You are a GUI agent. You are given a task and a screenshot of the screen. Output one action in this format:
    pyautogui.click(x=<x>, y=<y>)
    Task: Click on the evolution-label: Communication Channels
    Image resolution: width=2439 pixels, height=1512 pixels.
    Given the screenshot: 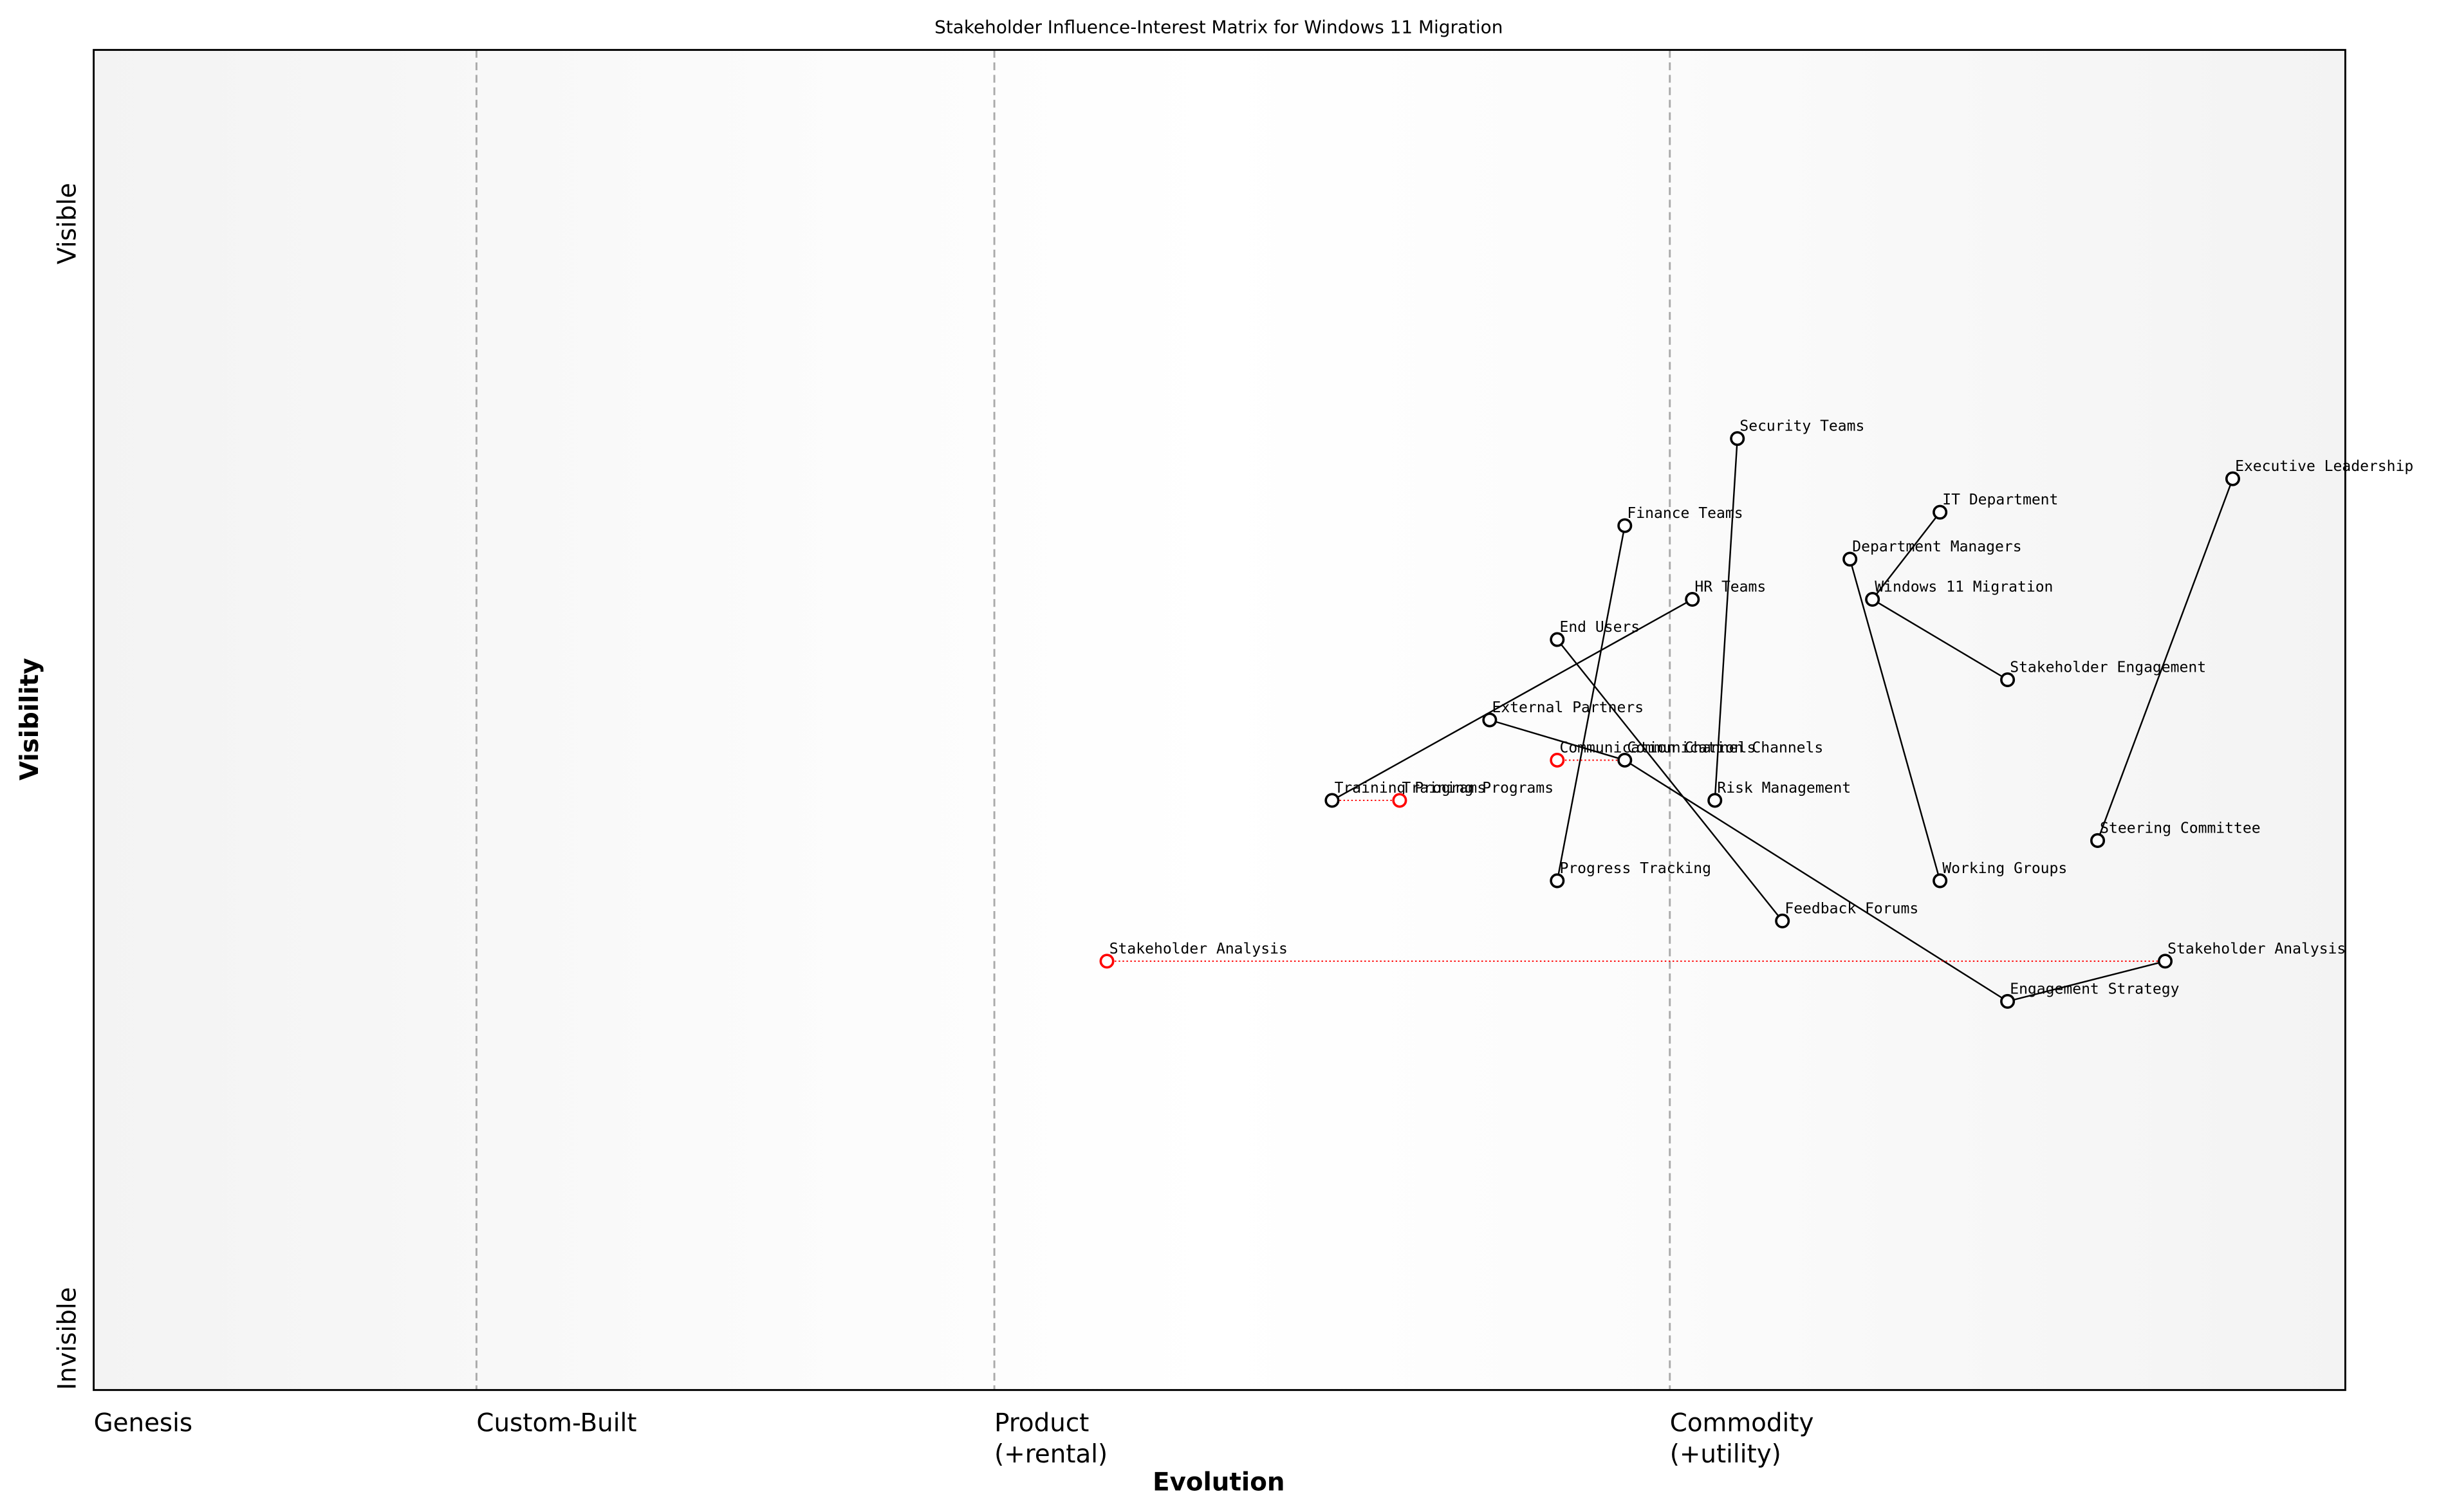 What is the action you would take?
    pyautogui.click(x=1657, y=747)
    